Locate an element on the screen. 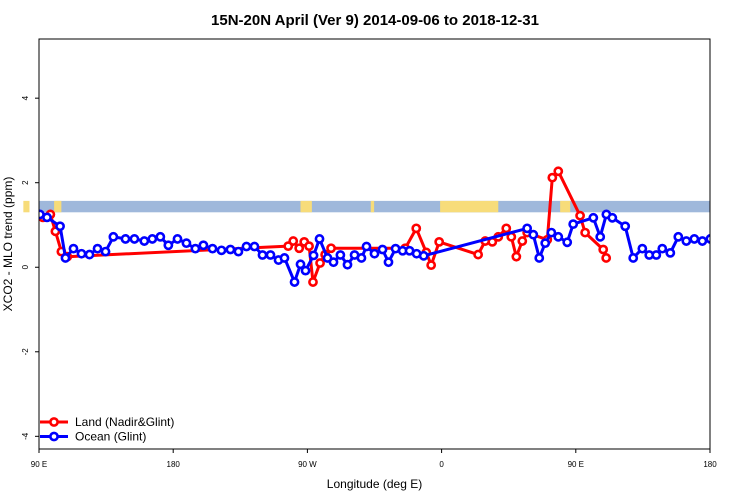 The width and height of the screenshot is (750, 500). legend-label: Ocean (Glint) is located at coordinates (110, 437).